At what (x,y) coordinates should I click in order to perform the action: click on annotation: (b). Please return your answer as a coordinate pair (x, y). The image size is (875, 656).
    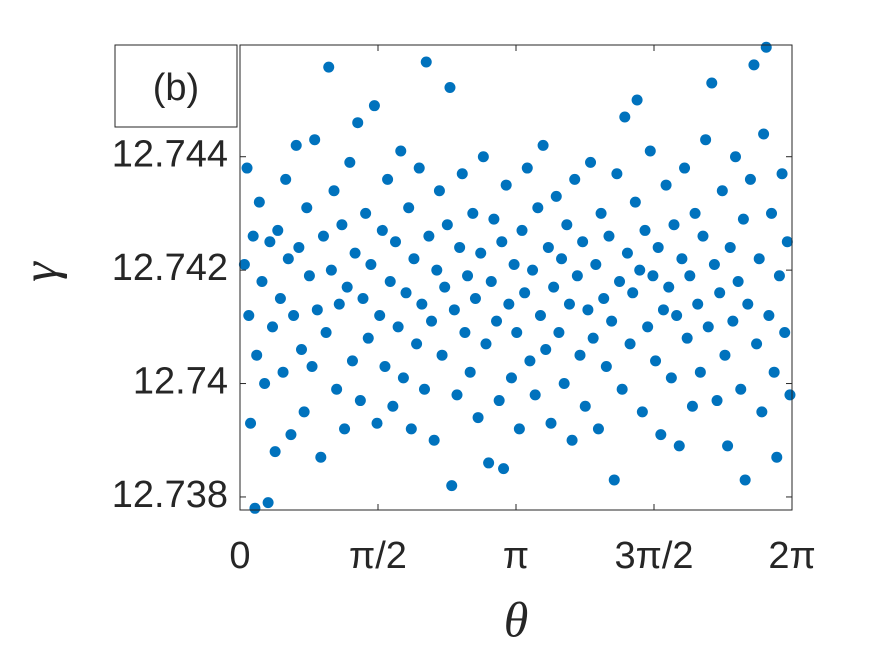
    Looking at the image, I should click on (176, 88).